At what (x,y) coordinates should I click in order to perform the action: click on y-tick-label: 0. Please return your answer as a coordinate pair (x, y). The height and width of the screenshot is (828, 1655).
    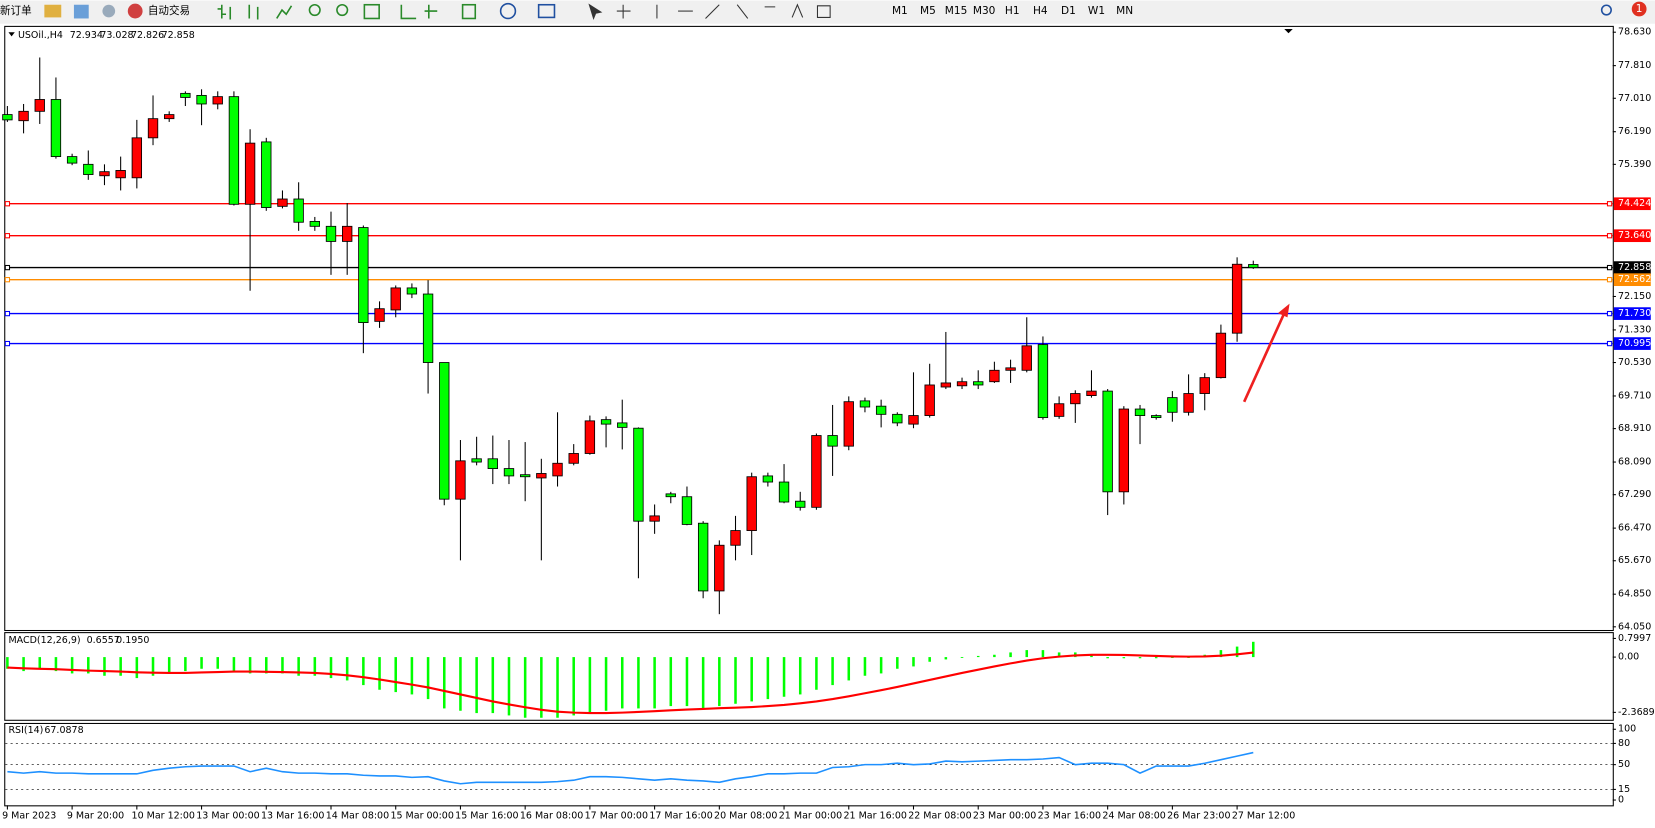
    Looking at the image, I should click on (1621, 800).